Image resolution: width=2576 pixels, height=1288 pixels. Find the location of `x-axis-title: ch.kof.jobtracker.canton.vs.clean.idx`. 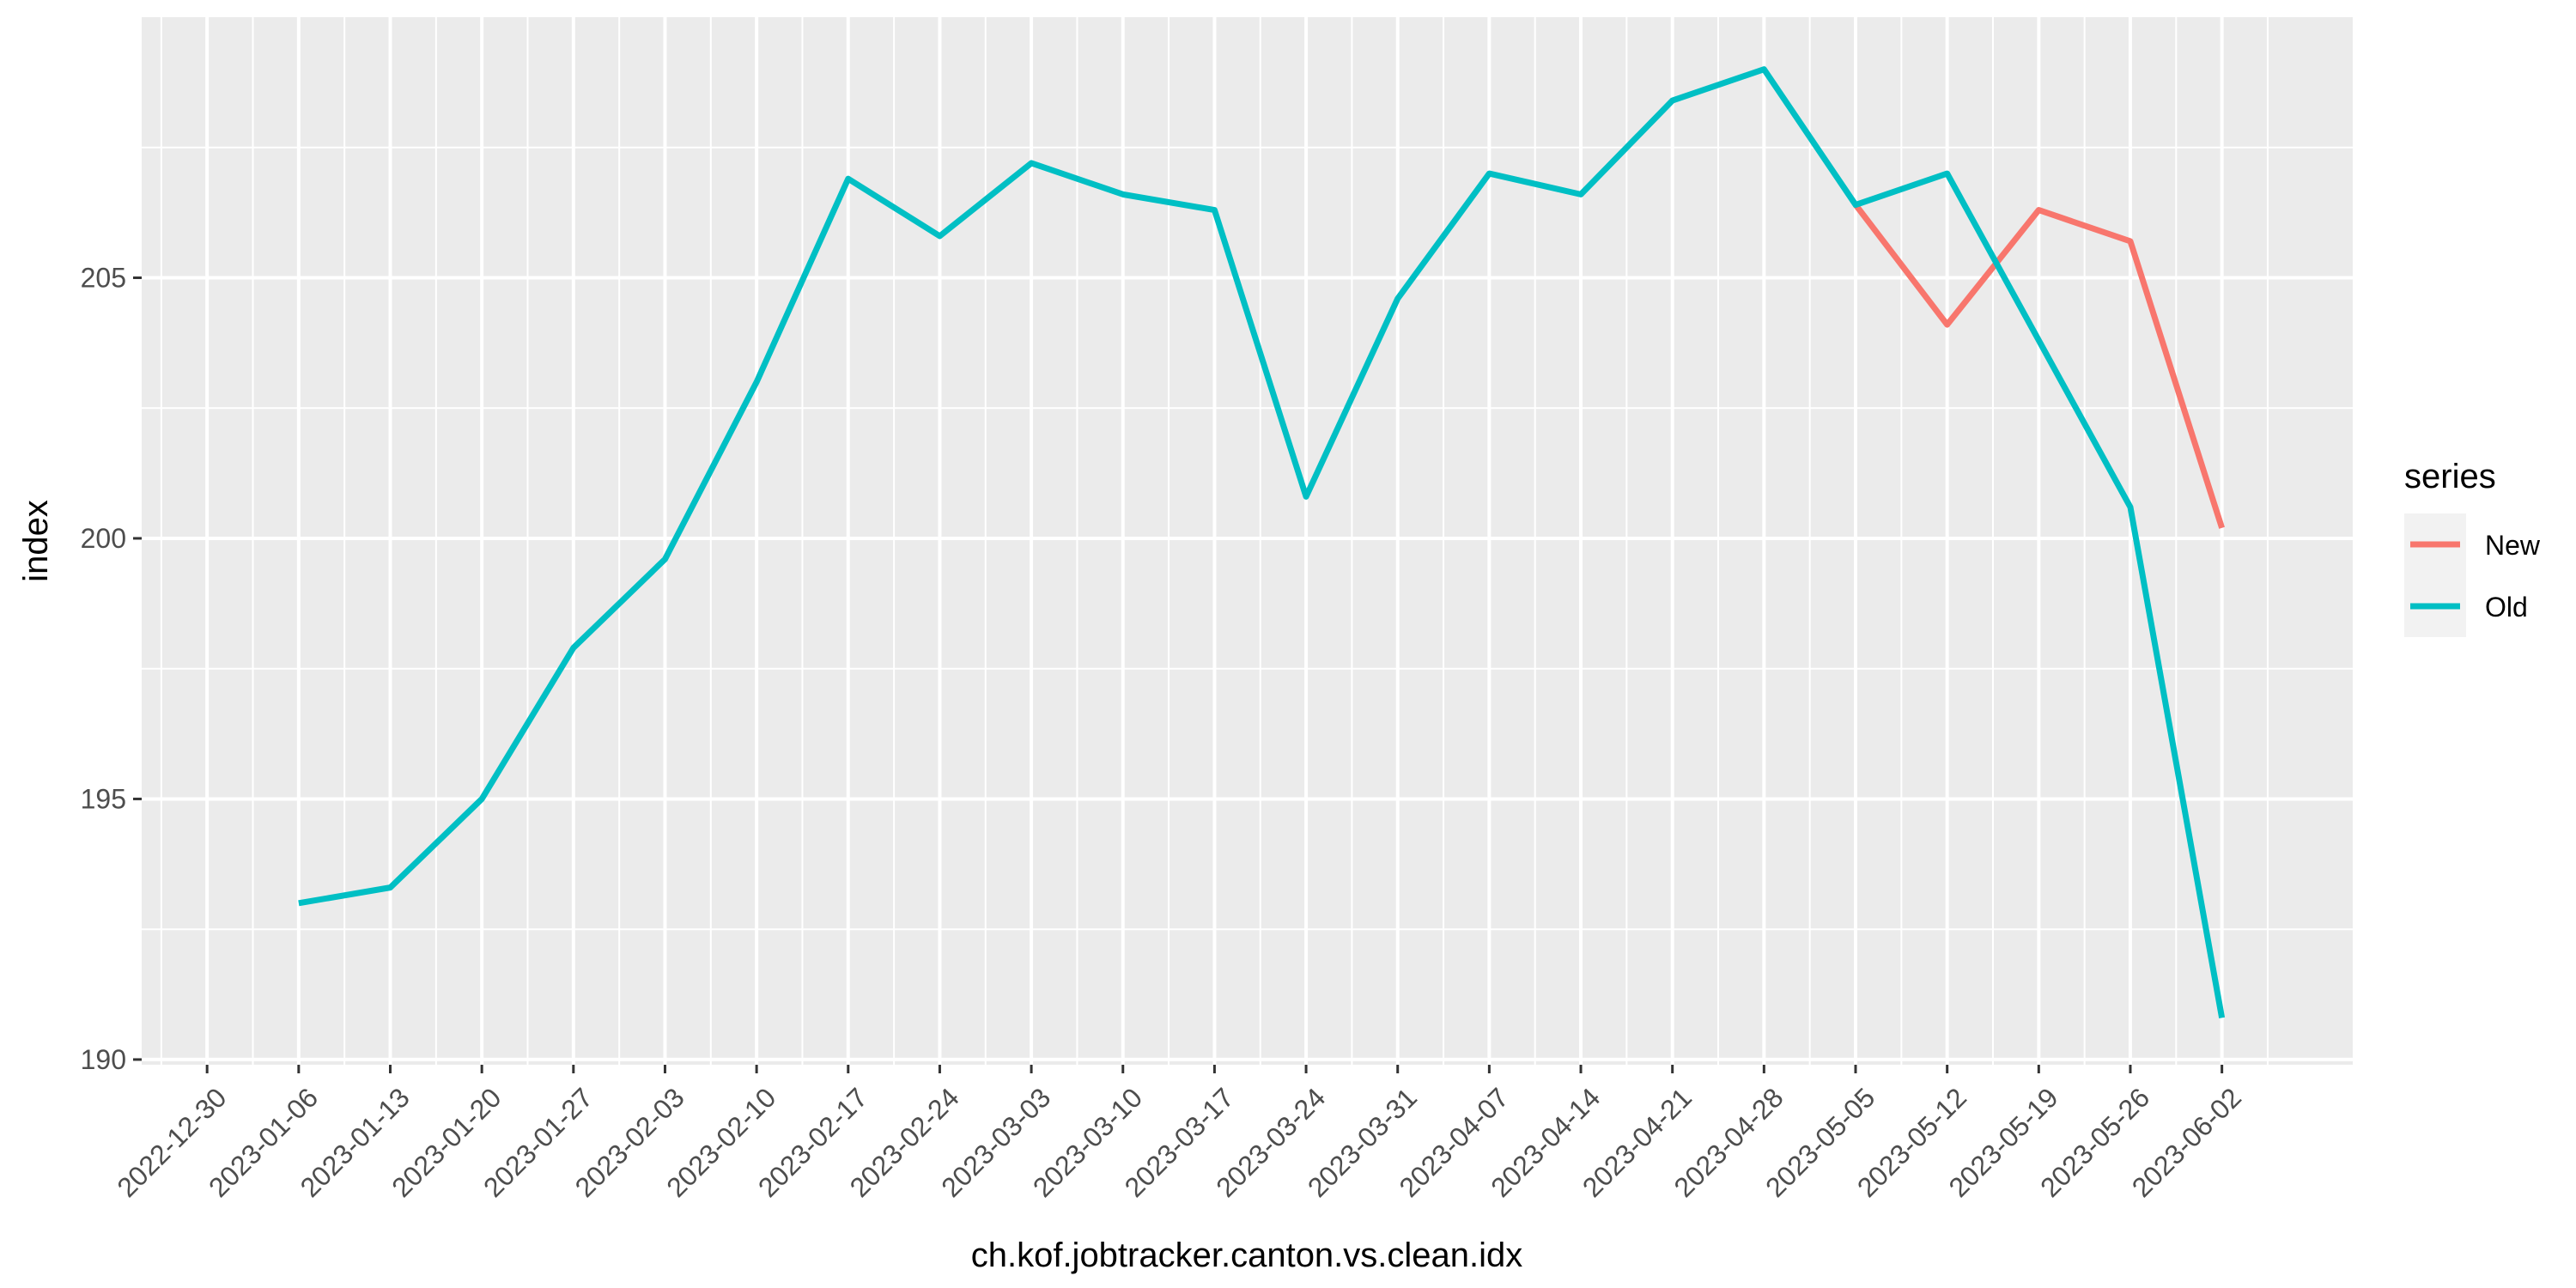

x-axis-title: ch.kof.jobtracker.canton.vs.clean.idx is located at coordinates (1247, 1255).